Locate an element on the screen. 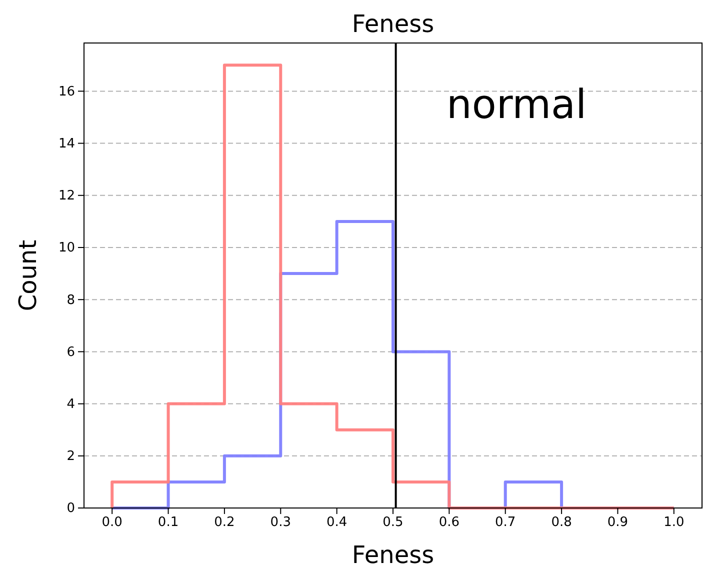 Image resolution: width=703 pixels, height=571 pixels. x-axis-title: Feness is located at coordinates (393, 555).